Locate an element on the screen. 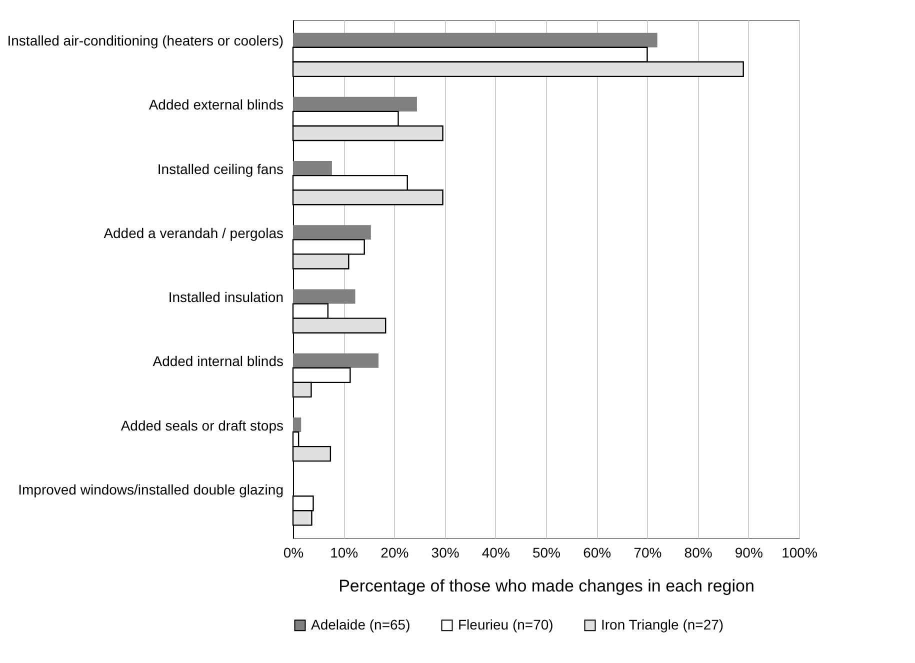 This screenshot has width=915, height=663. x-tick-label: 60% is located at coordinates (597, 552).